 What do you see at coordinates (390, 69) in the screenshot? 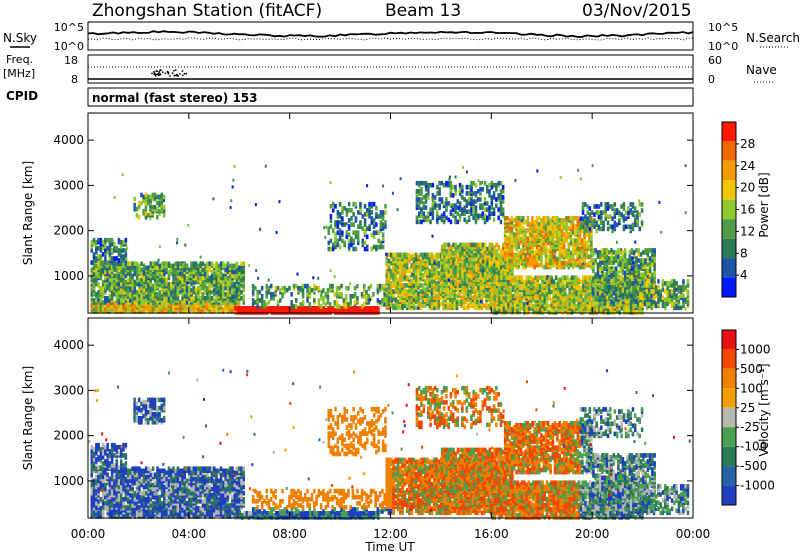
I see `frequency-panel: Freq. [MHz] 18 8 60 0 Nave` at bounding box center [390, 69].